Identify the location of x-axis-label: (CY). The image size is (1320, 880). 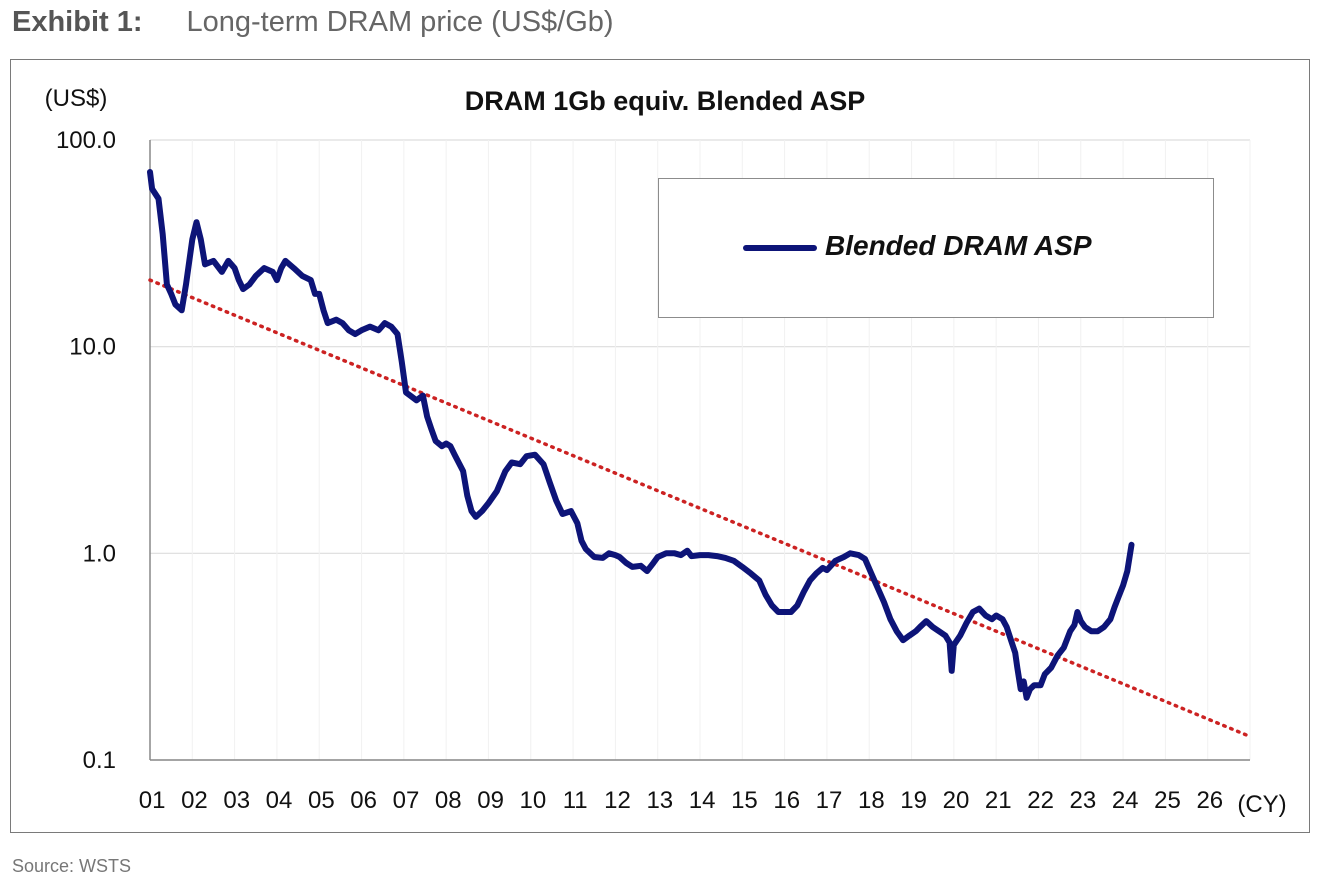
(1261, 804).